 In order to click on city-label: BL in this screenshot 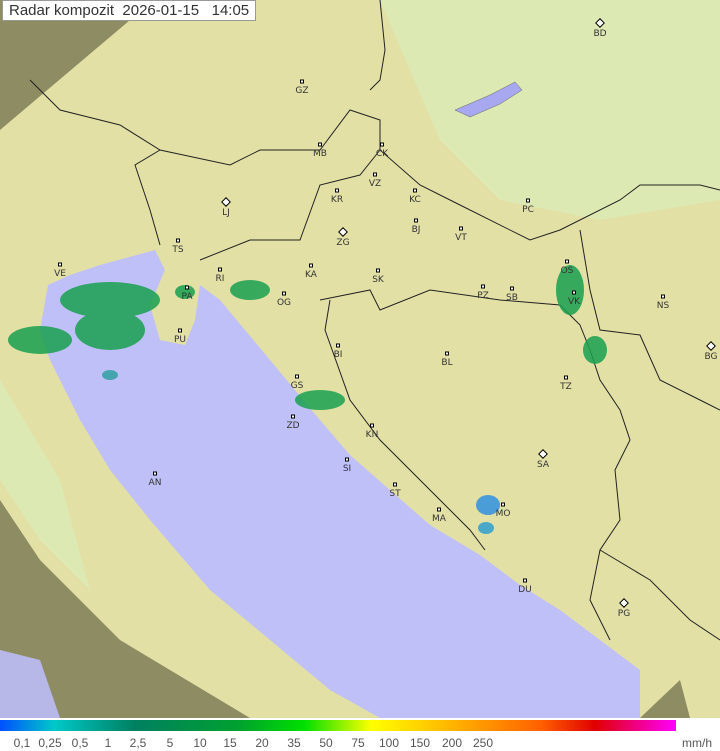, I will do `click(446, 363)`.